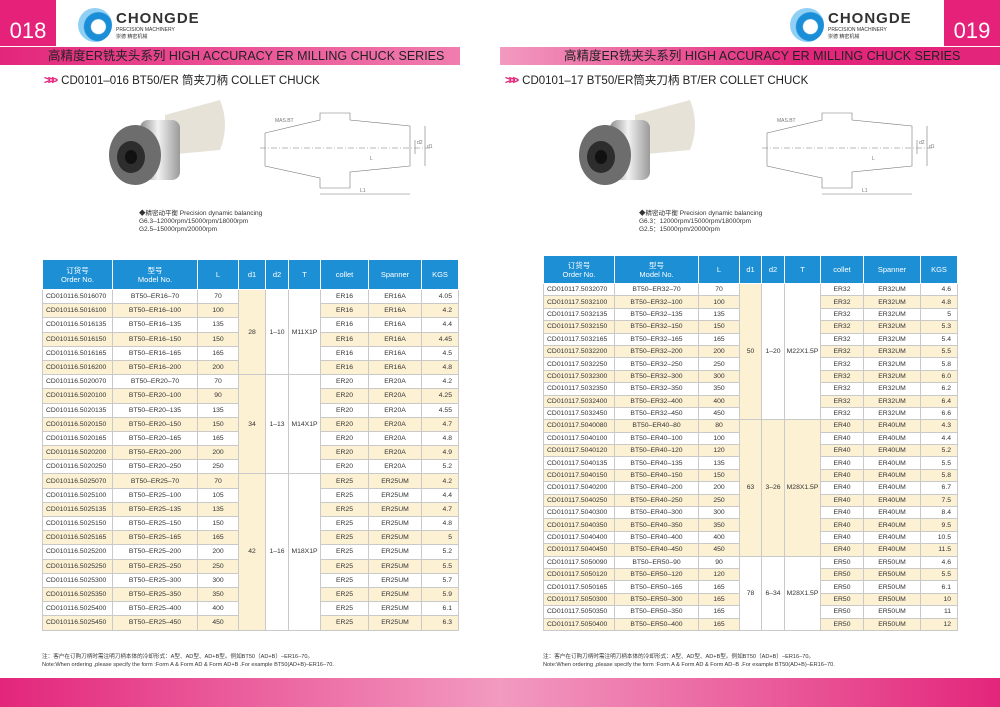  Describe the element at coordinates (939, 339) in the screenshot. I see `weight-kgs: 5.4` at that location.